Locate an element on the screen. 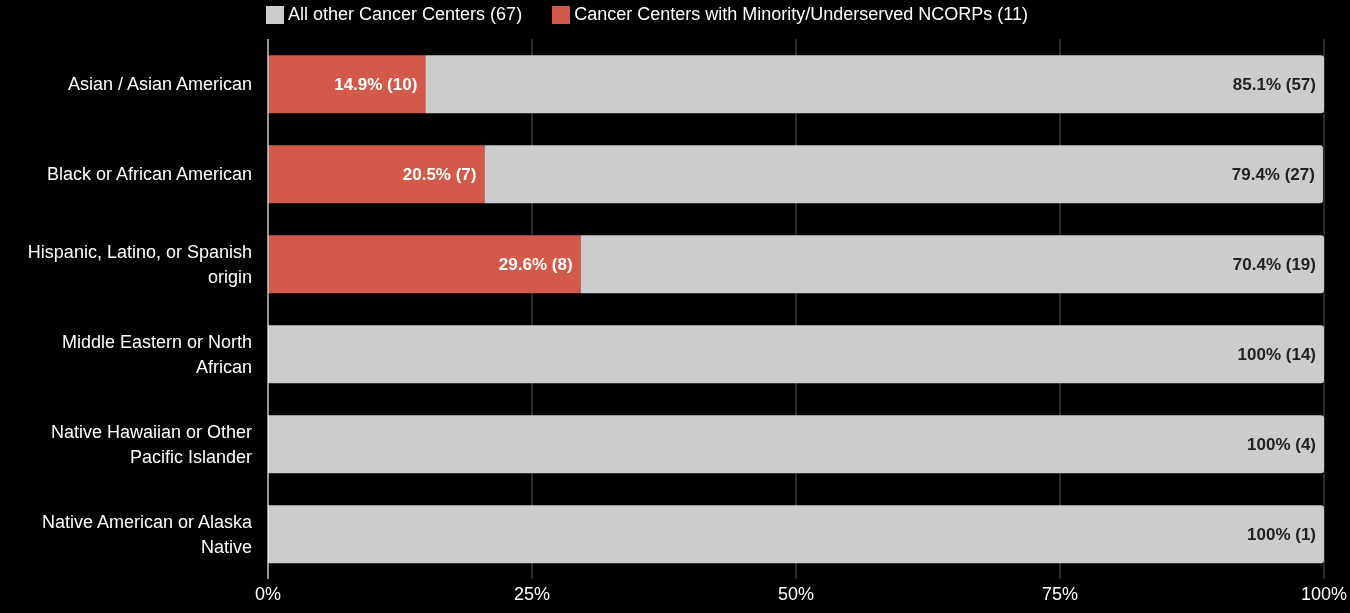 The image size is (1350, 613). legend-label: Cancer Centers with Minority/Underserved NCORPs (11) is located at coordinates (801, 14).